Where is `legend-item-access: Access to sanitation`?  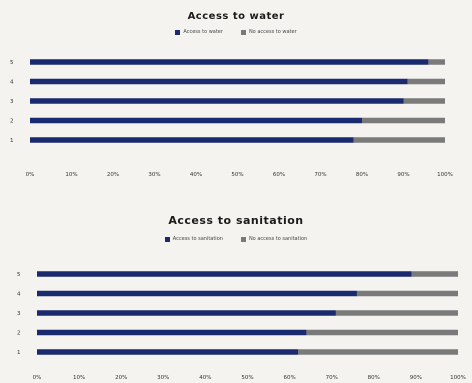 legend-item-access: Access to sanitation is located at coordinates (193, 239).